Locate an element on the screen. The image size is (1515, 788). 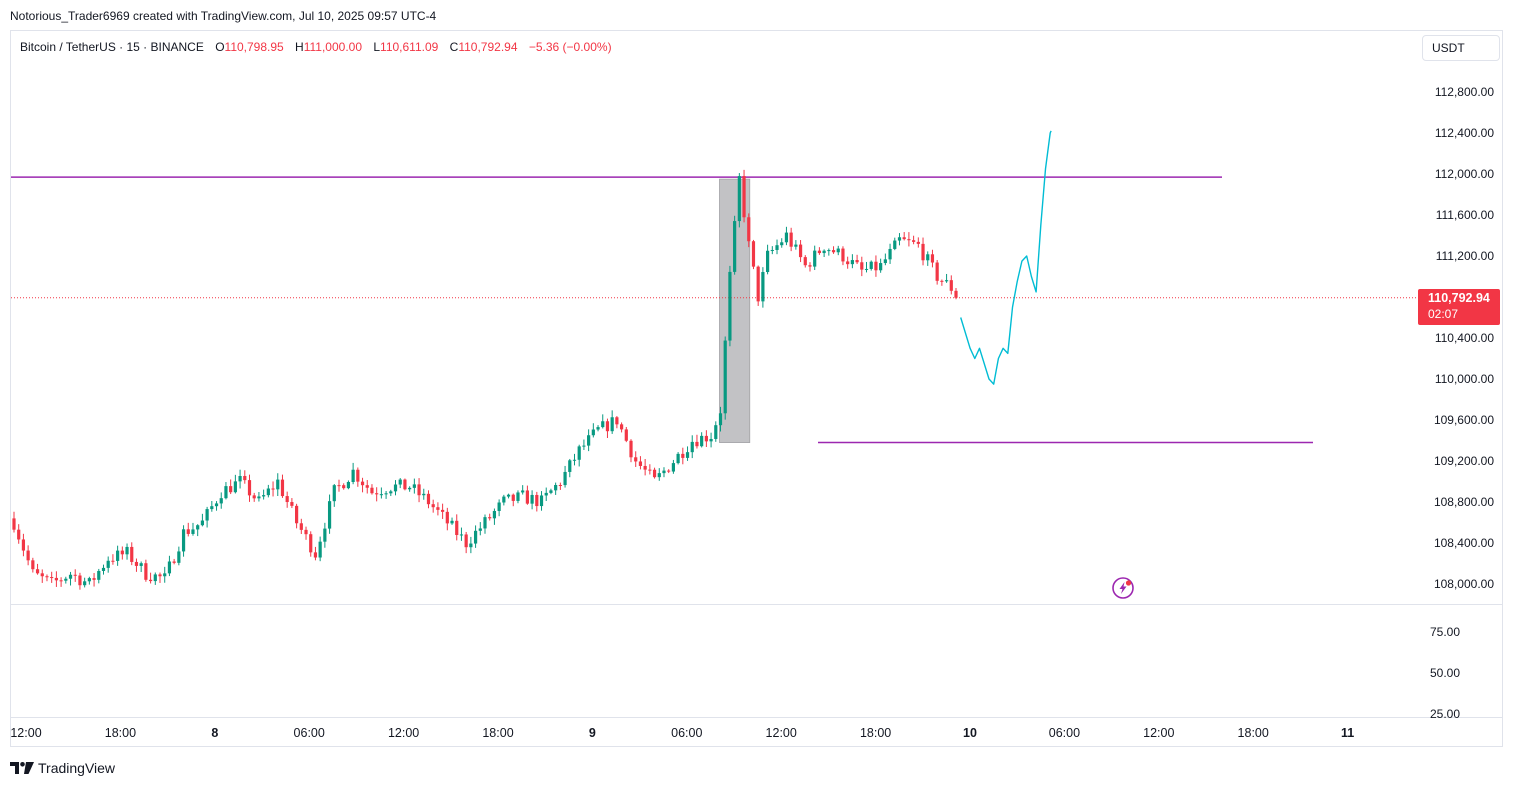
time-tick-label: 11 is located at coordinates (1347, 733).